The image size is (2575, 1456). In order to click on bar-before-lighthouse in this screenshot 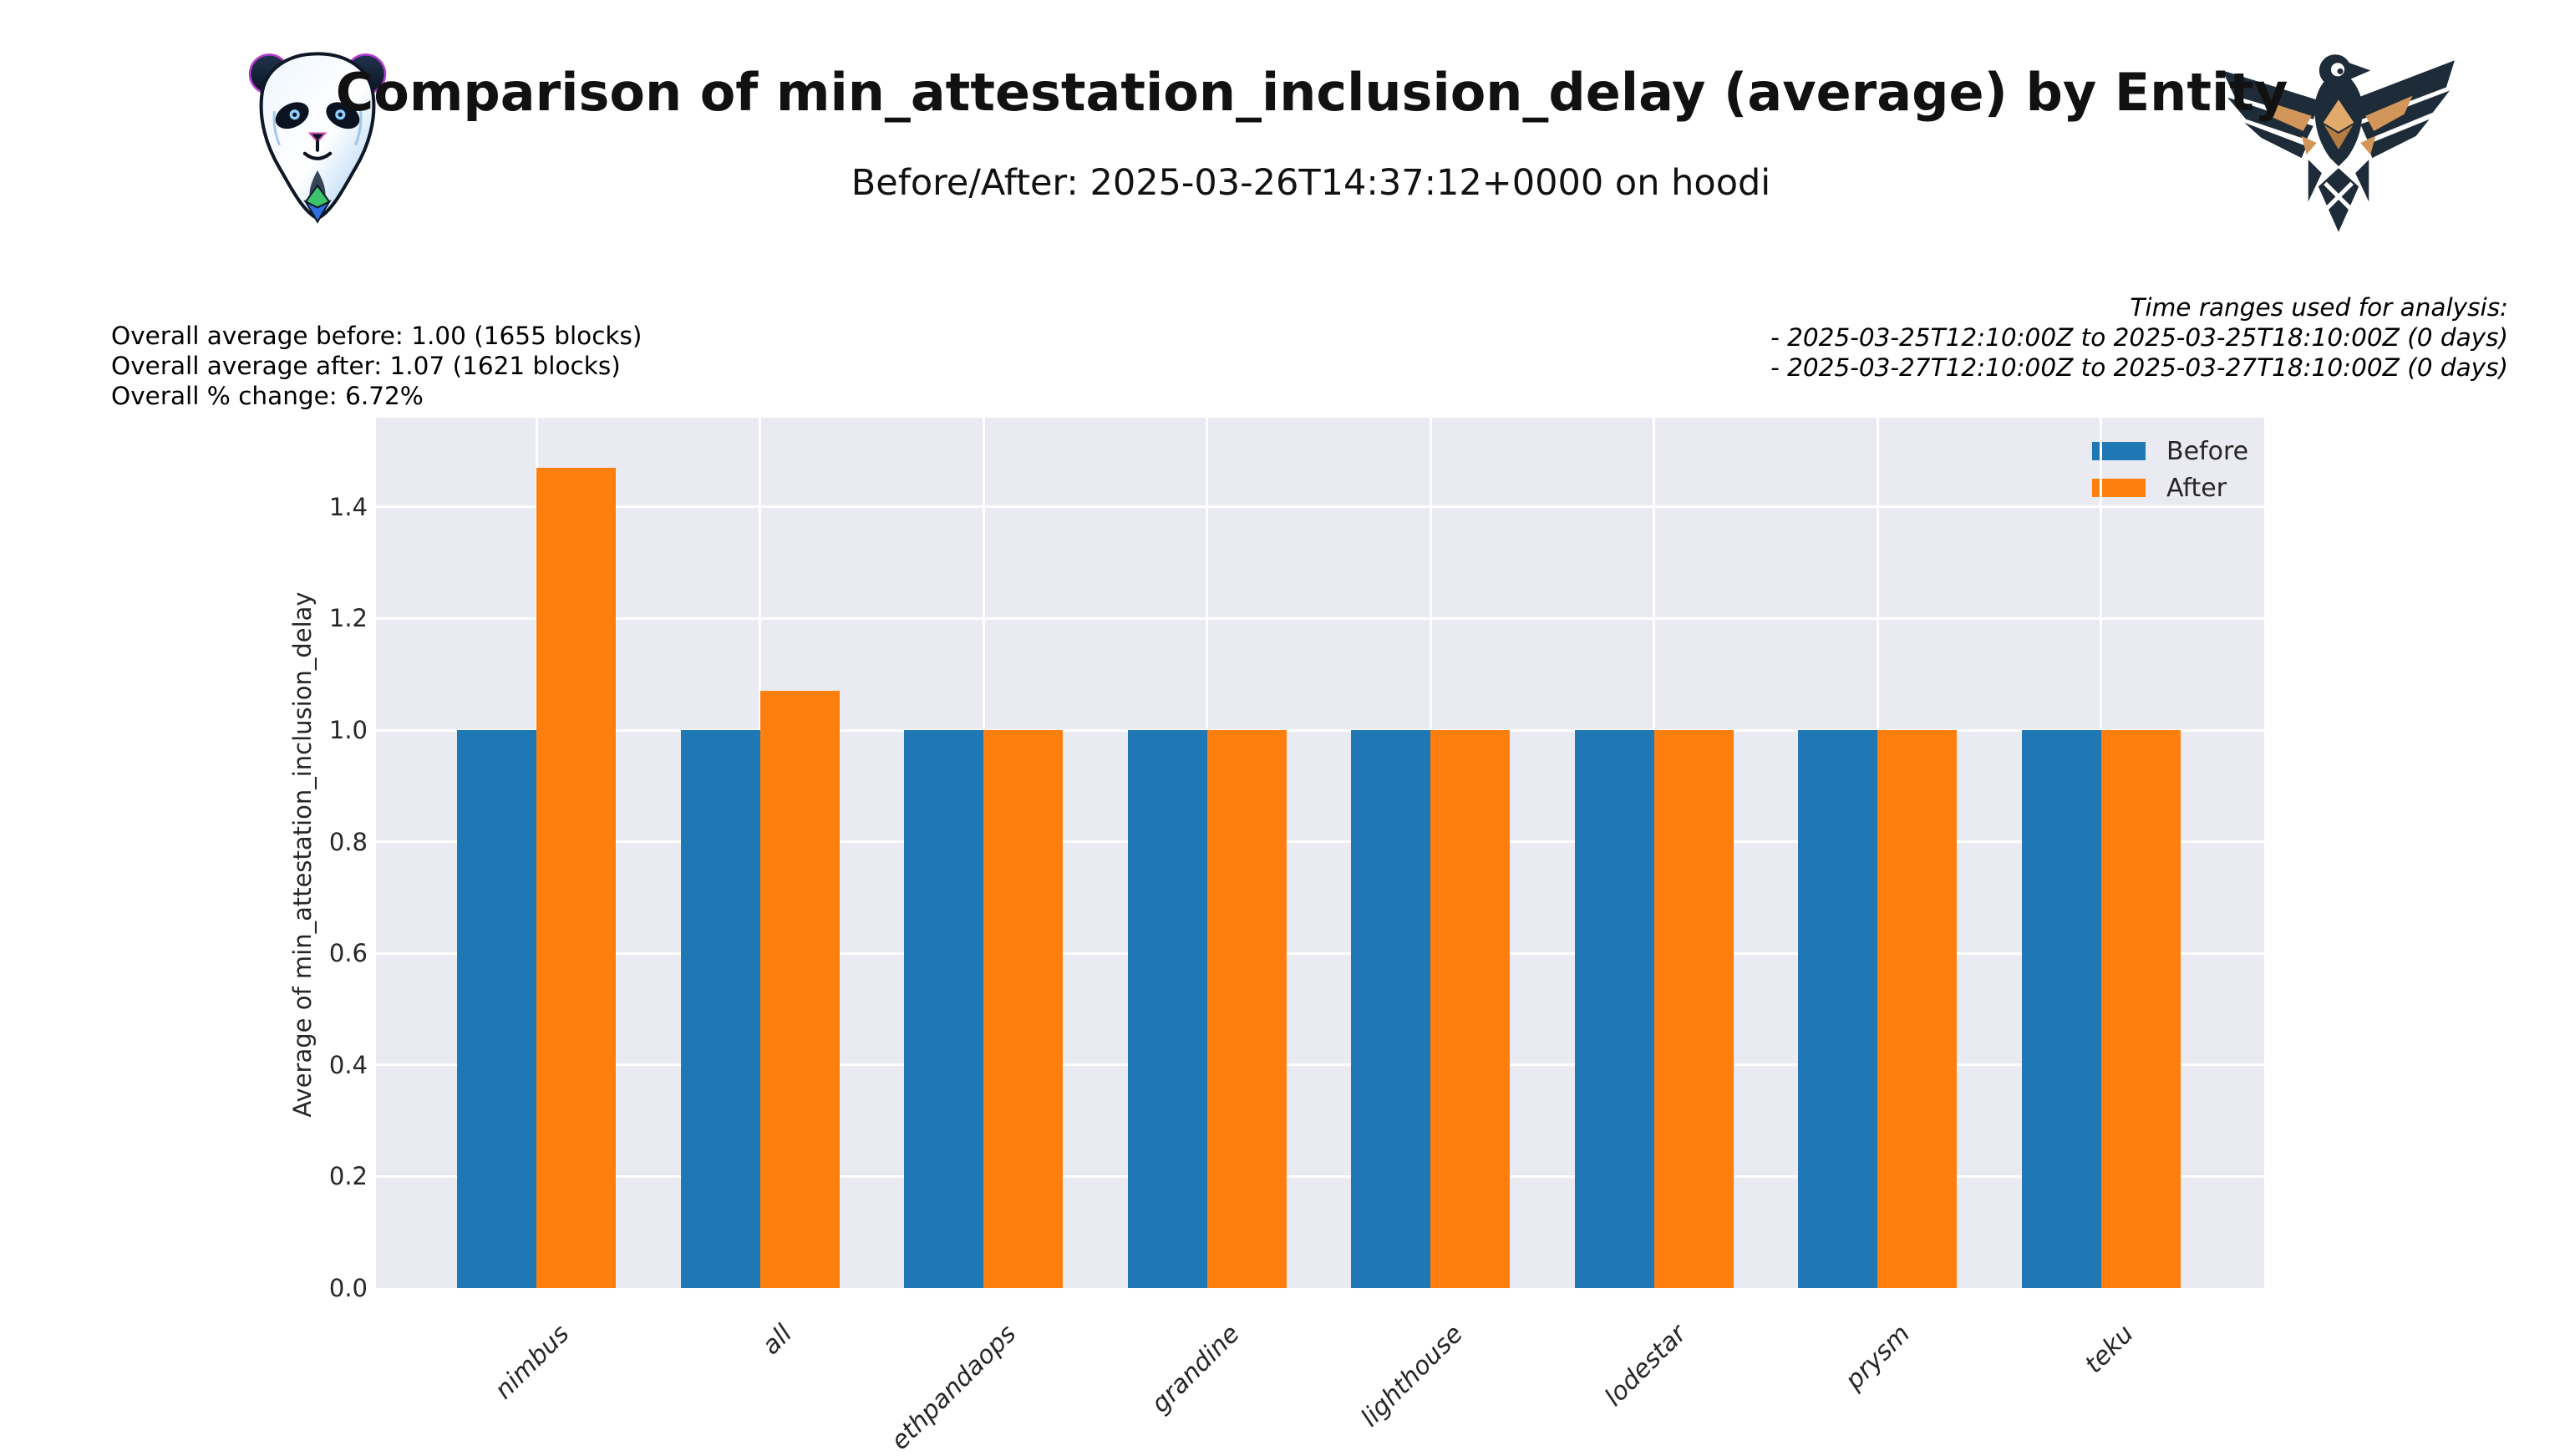, I will do `click(1390, 1009)`.